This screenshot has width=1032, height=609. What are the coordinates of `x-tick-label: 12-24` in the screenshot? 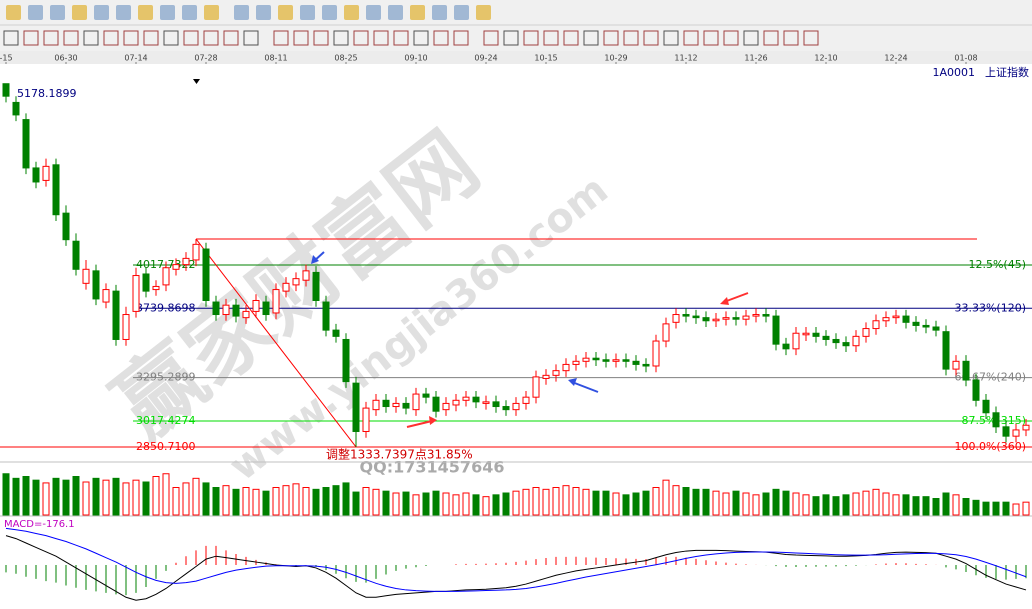 It's located at (895, 58).